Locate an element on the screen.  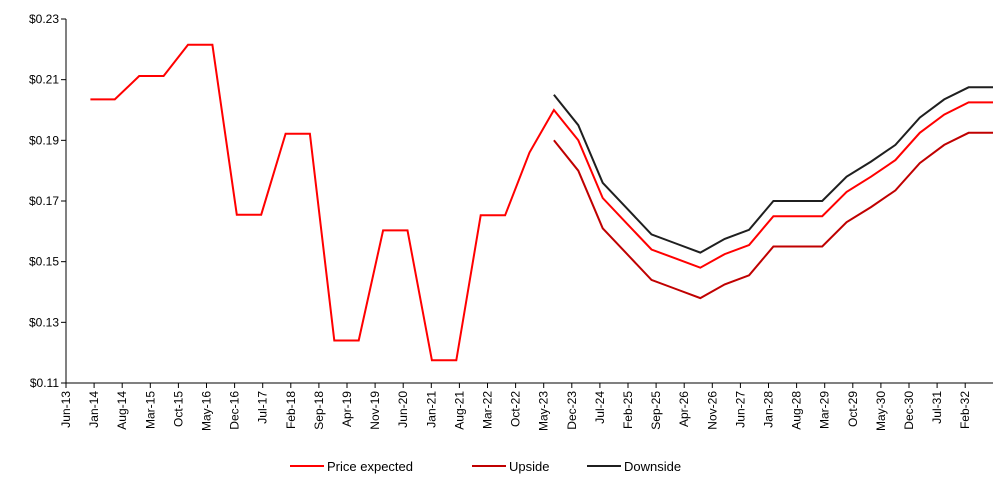
x-tick-label: Sep-25 is located at coordinates (656, 410).